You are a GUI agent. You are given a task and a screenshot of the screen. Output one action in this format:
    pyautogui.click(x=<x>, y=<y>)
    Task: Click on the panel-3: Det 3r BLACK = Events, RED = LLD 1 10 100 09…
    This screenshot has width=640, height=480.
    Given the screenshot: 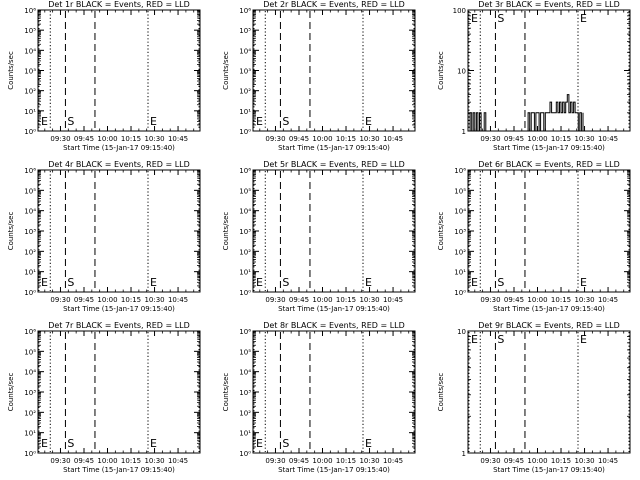 What is the action you would take?
    pyautogui.click(x=534, y=76)
    